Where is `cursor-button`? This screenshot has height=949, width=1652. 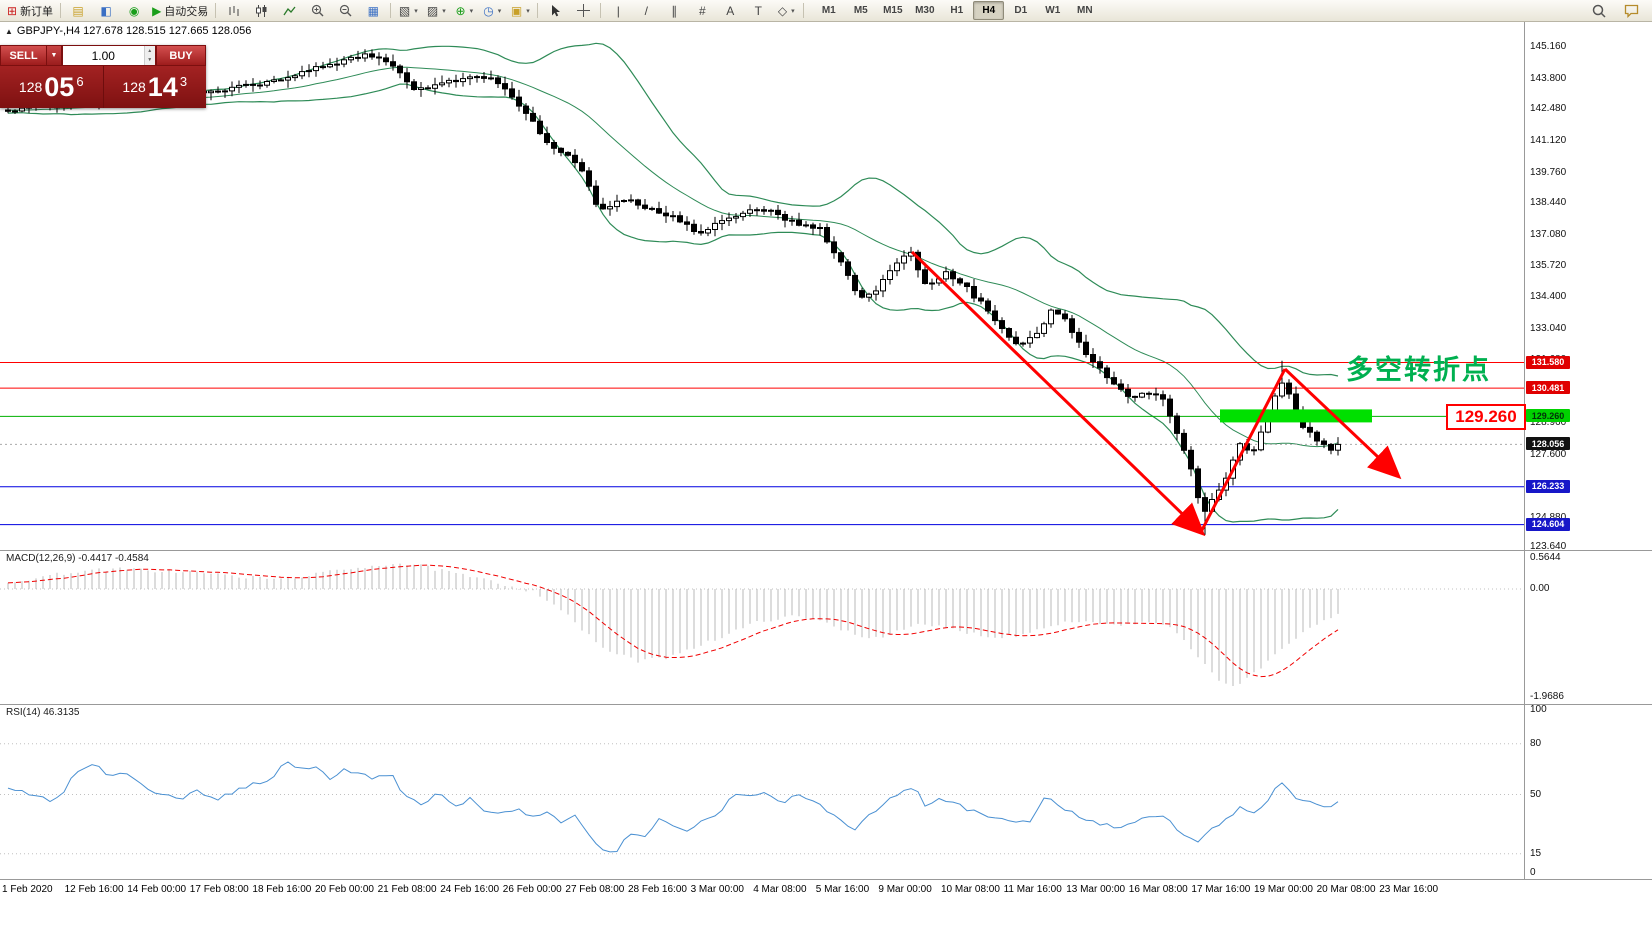 cursor-button is located at coordinates (555, 11).